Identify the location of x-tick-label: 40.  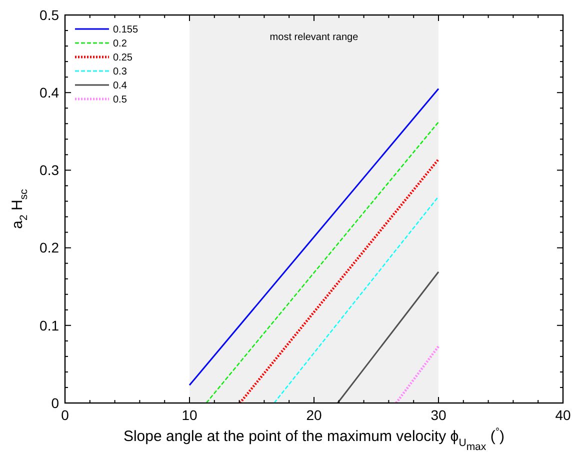
(563, 415).